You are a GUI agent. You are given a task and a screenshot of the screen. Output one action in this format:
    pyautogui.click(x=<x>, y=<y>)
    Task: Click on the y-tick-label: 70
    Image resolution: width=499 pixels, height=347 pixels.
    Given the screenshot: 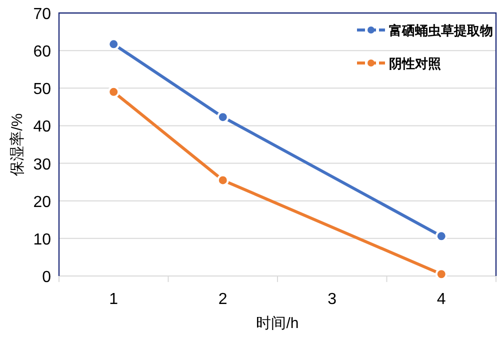 What is the action you would take?
    pyautogui.click(x=42, y=14)
    